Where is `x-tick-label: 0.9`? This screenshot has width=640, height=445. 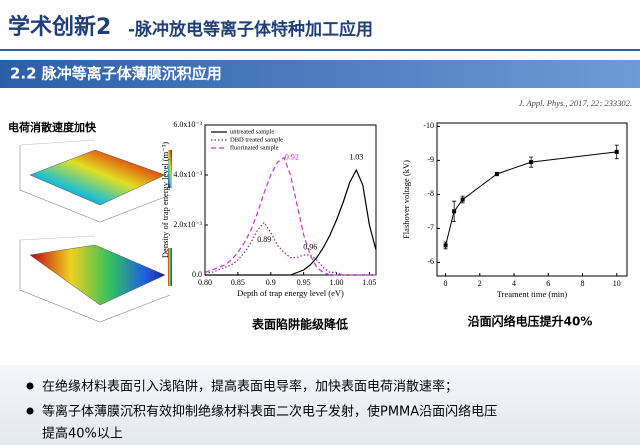 x-tick-label: 0.9 is located at coordinates (271, 282).